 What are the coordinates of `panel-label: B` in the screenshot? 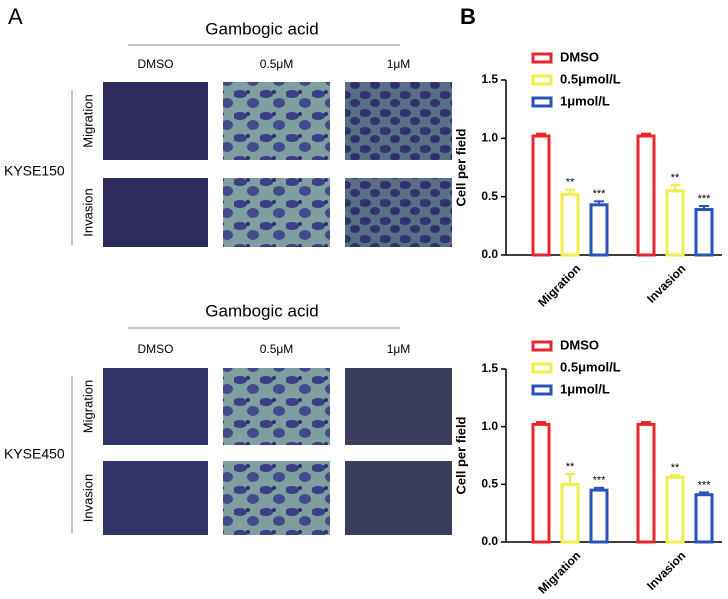 It's located at (468, 16).